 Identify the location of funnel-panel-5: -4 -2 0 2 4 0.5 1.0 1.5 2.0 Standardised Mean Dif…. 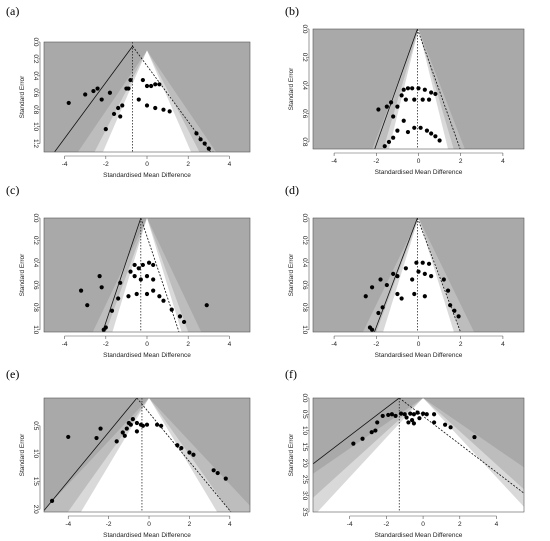
(128, 453).